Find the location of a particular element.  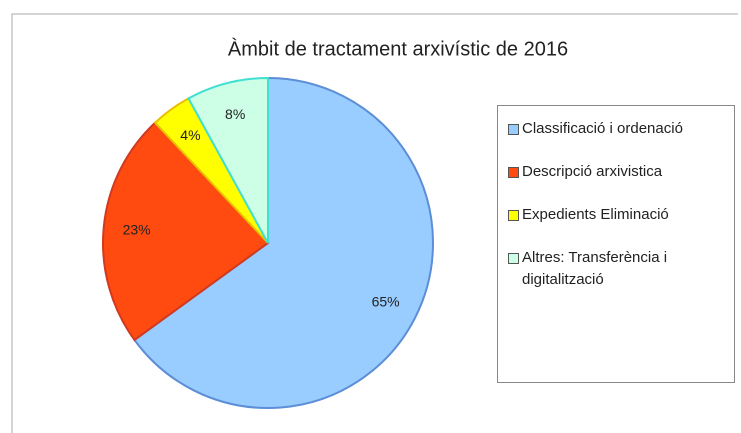

legend-item: Altres: Transferència i digitalització is located at coordinates (616, 269).